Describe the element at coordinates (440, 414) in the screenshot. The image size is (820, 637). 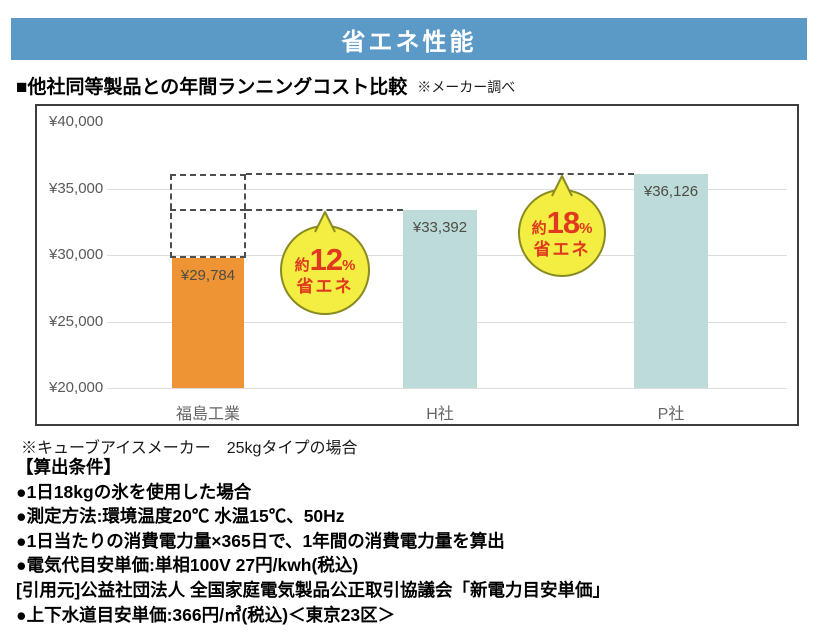
I see `x-axis-category-label: H社` at that location.